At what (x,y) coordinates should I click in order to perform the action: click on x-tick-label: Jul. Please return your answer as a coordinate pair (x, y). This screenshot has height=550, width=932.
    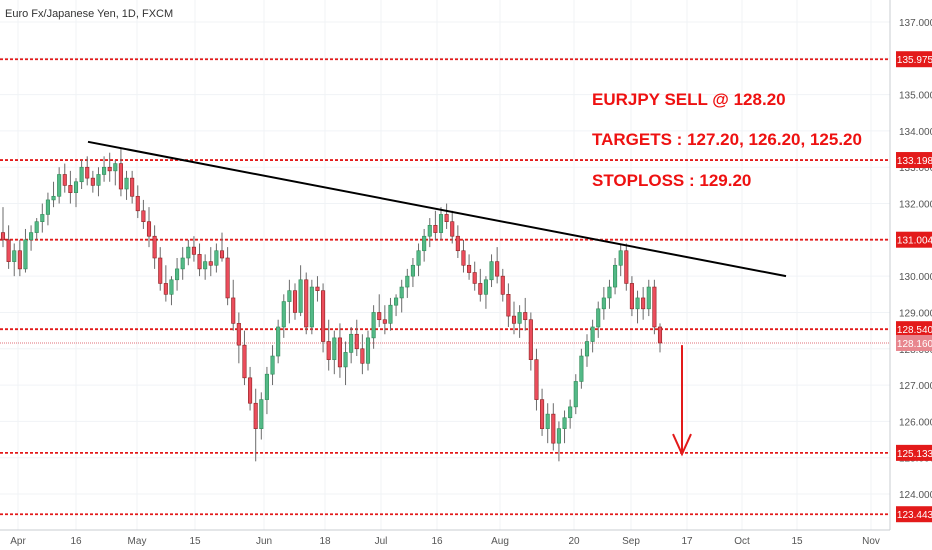
    Looking at the image, I should click on (381, 541).